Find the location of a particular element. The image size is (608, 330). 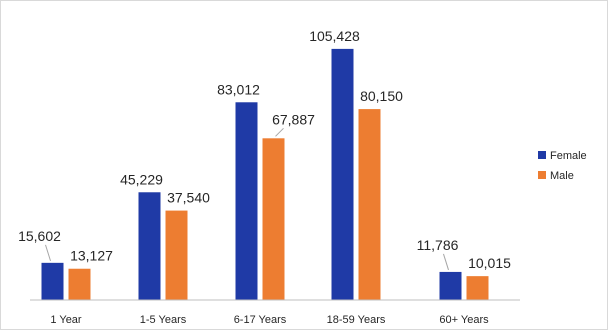

category-label-1: 1-5 Years is located at coordinates (163, 320).